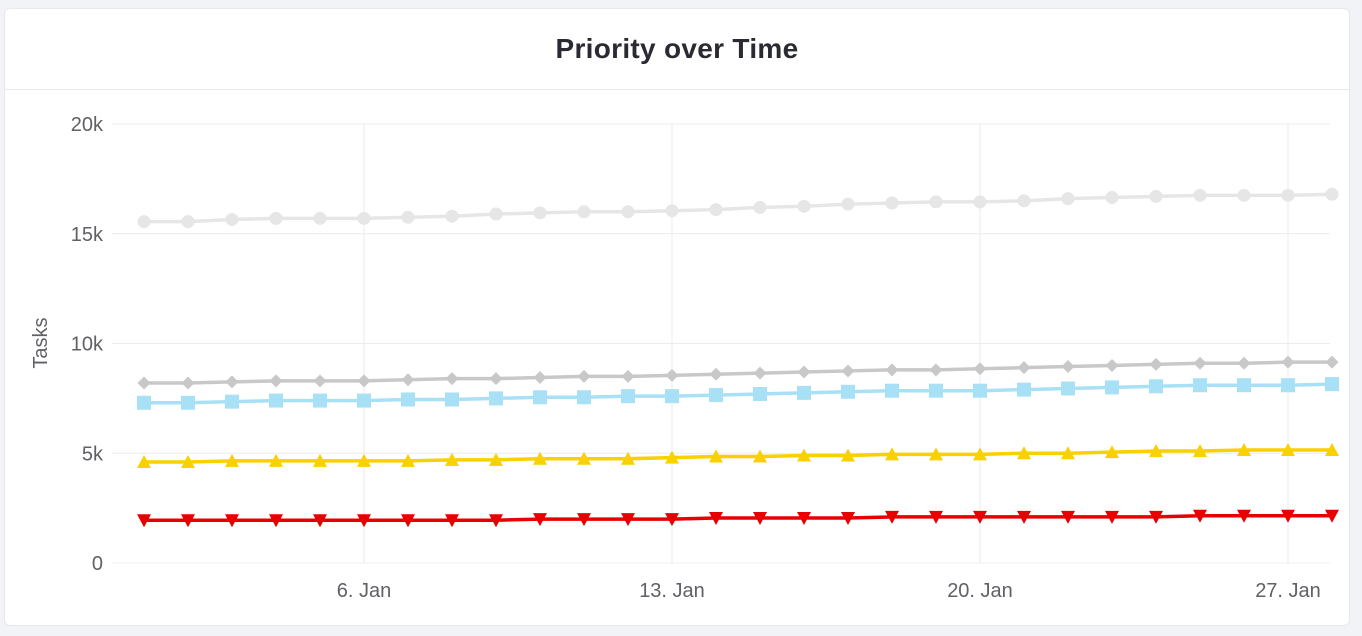 This screenshot has width=1362, height=636. What do you see at coordinates (87, 345) in the screenshot?
I see `y-tick-label: 10k` at bounding box center [87, 345].